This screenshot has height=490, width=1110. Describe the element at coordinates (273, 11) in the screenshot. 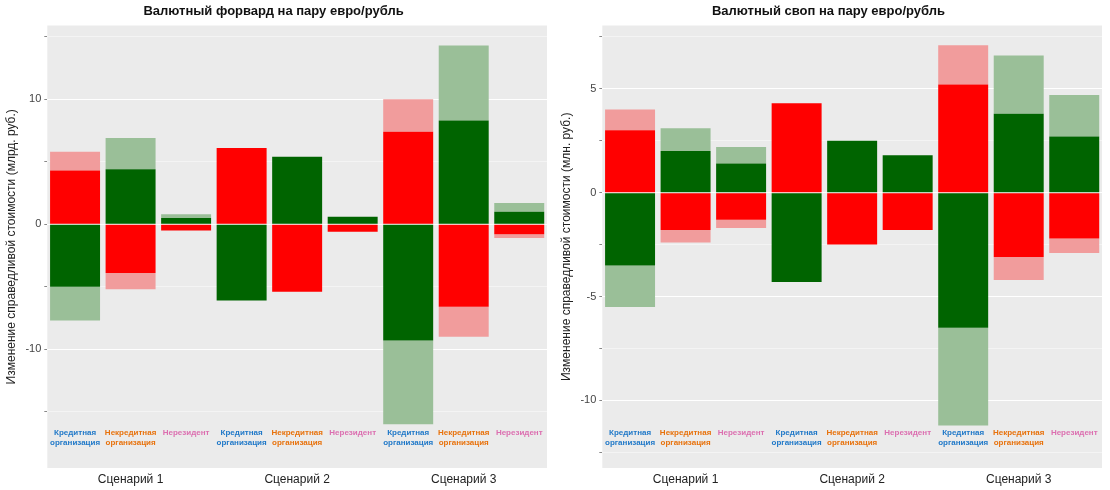

I see `chart-title: Валютный форвард на пару евро/рубль` at that location.